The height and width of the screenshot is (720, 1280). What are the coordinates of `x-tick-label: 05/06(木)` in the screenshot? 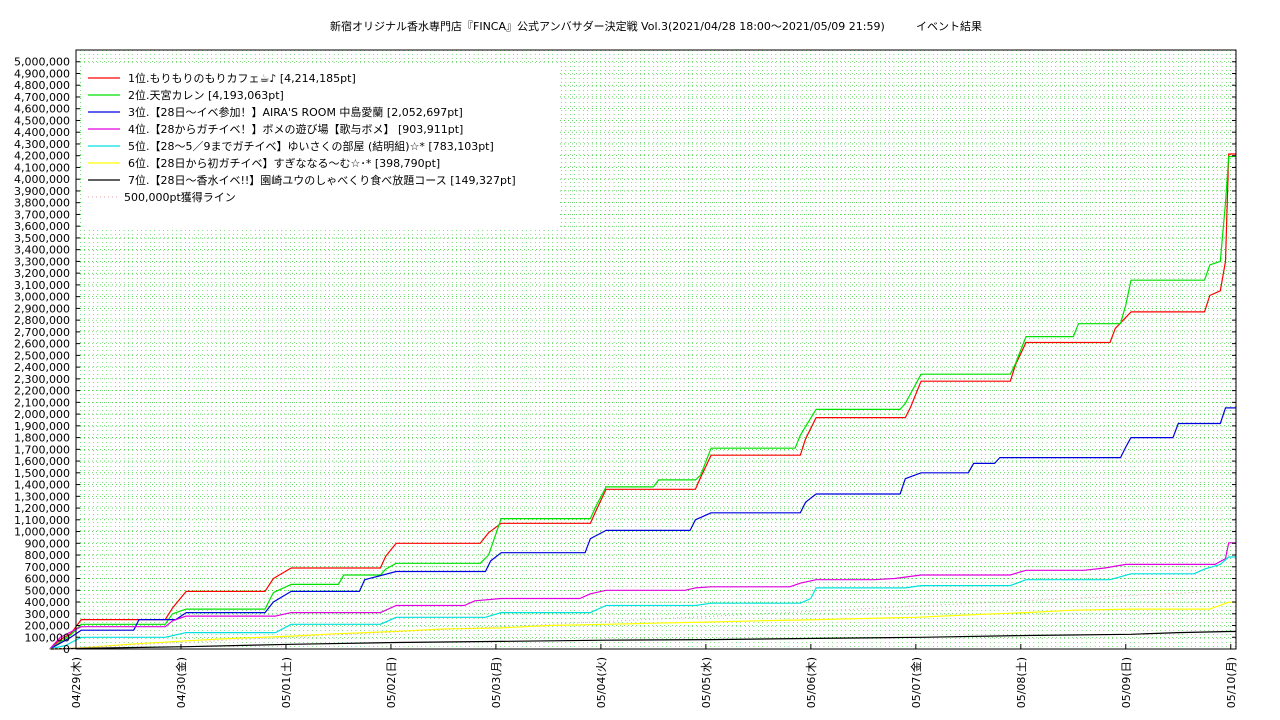 It's located at (811, 682).